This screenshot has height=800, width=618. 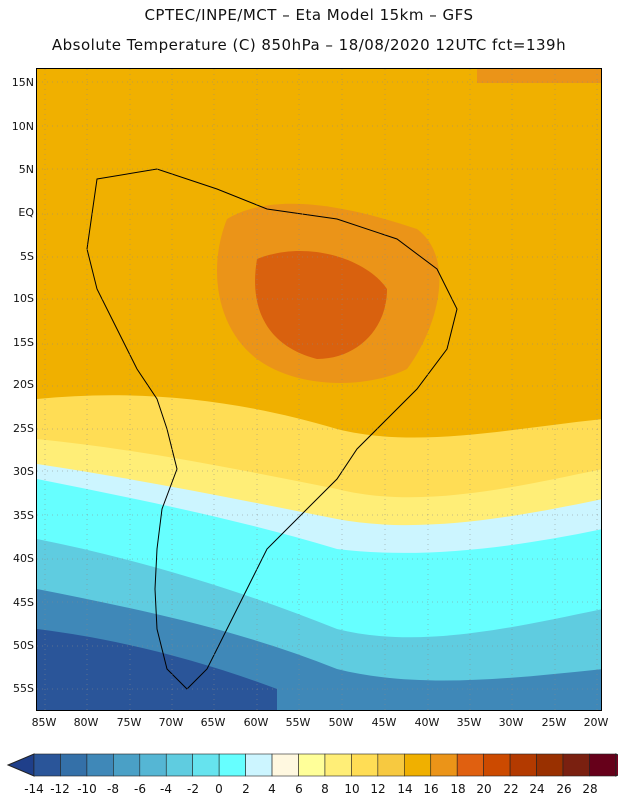 I want to click on lon-label: 20W, so click(x=596, y=722).